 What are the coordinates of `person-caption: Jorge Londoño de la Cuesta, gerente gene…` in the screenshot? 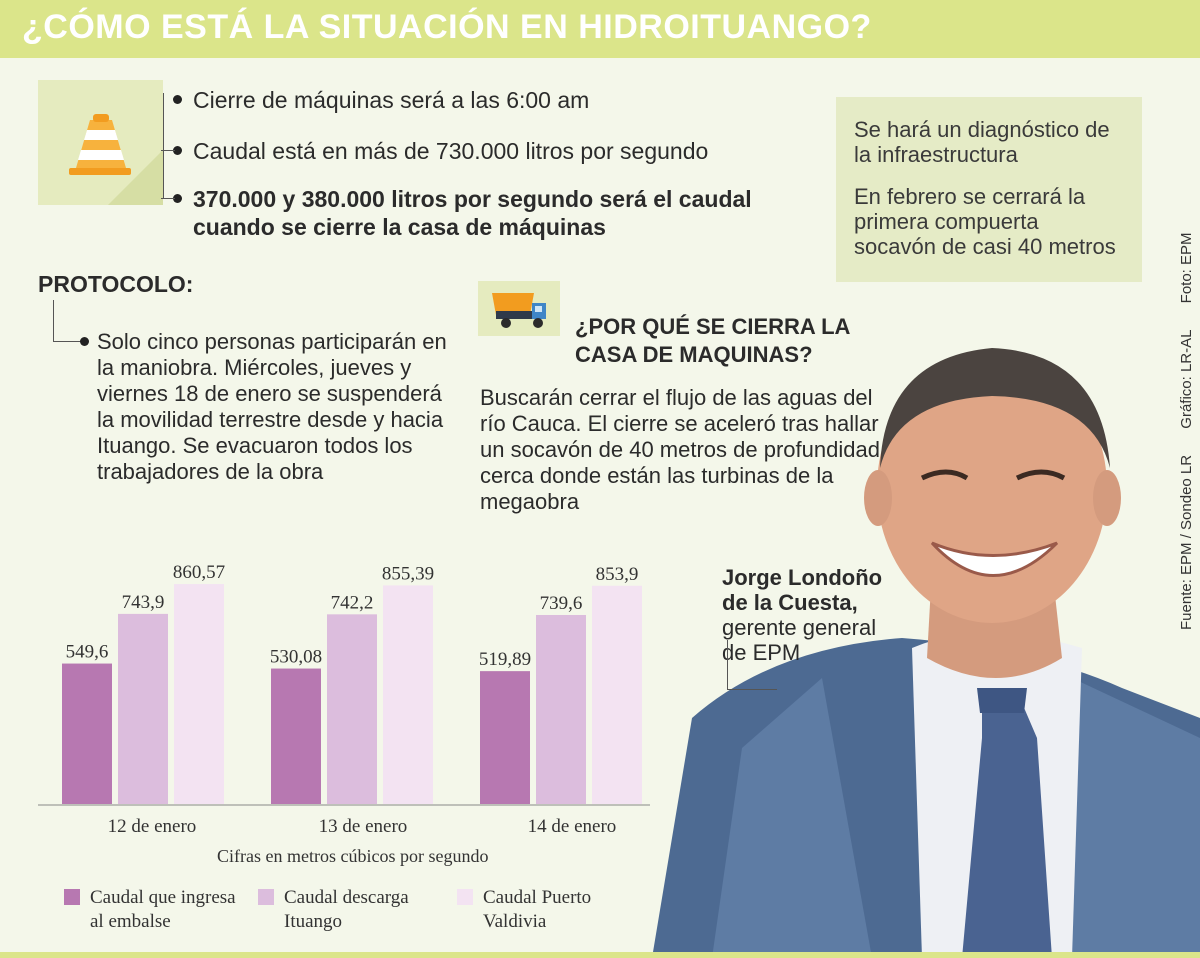 It's located at (802, 615).